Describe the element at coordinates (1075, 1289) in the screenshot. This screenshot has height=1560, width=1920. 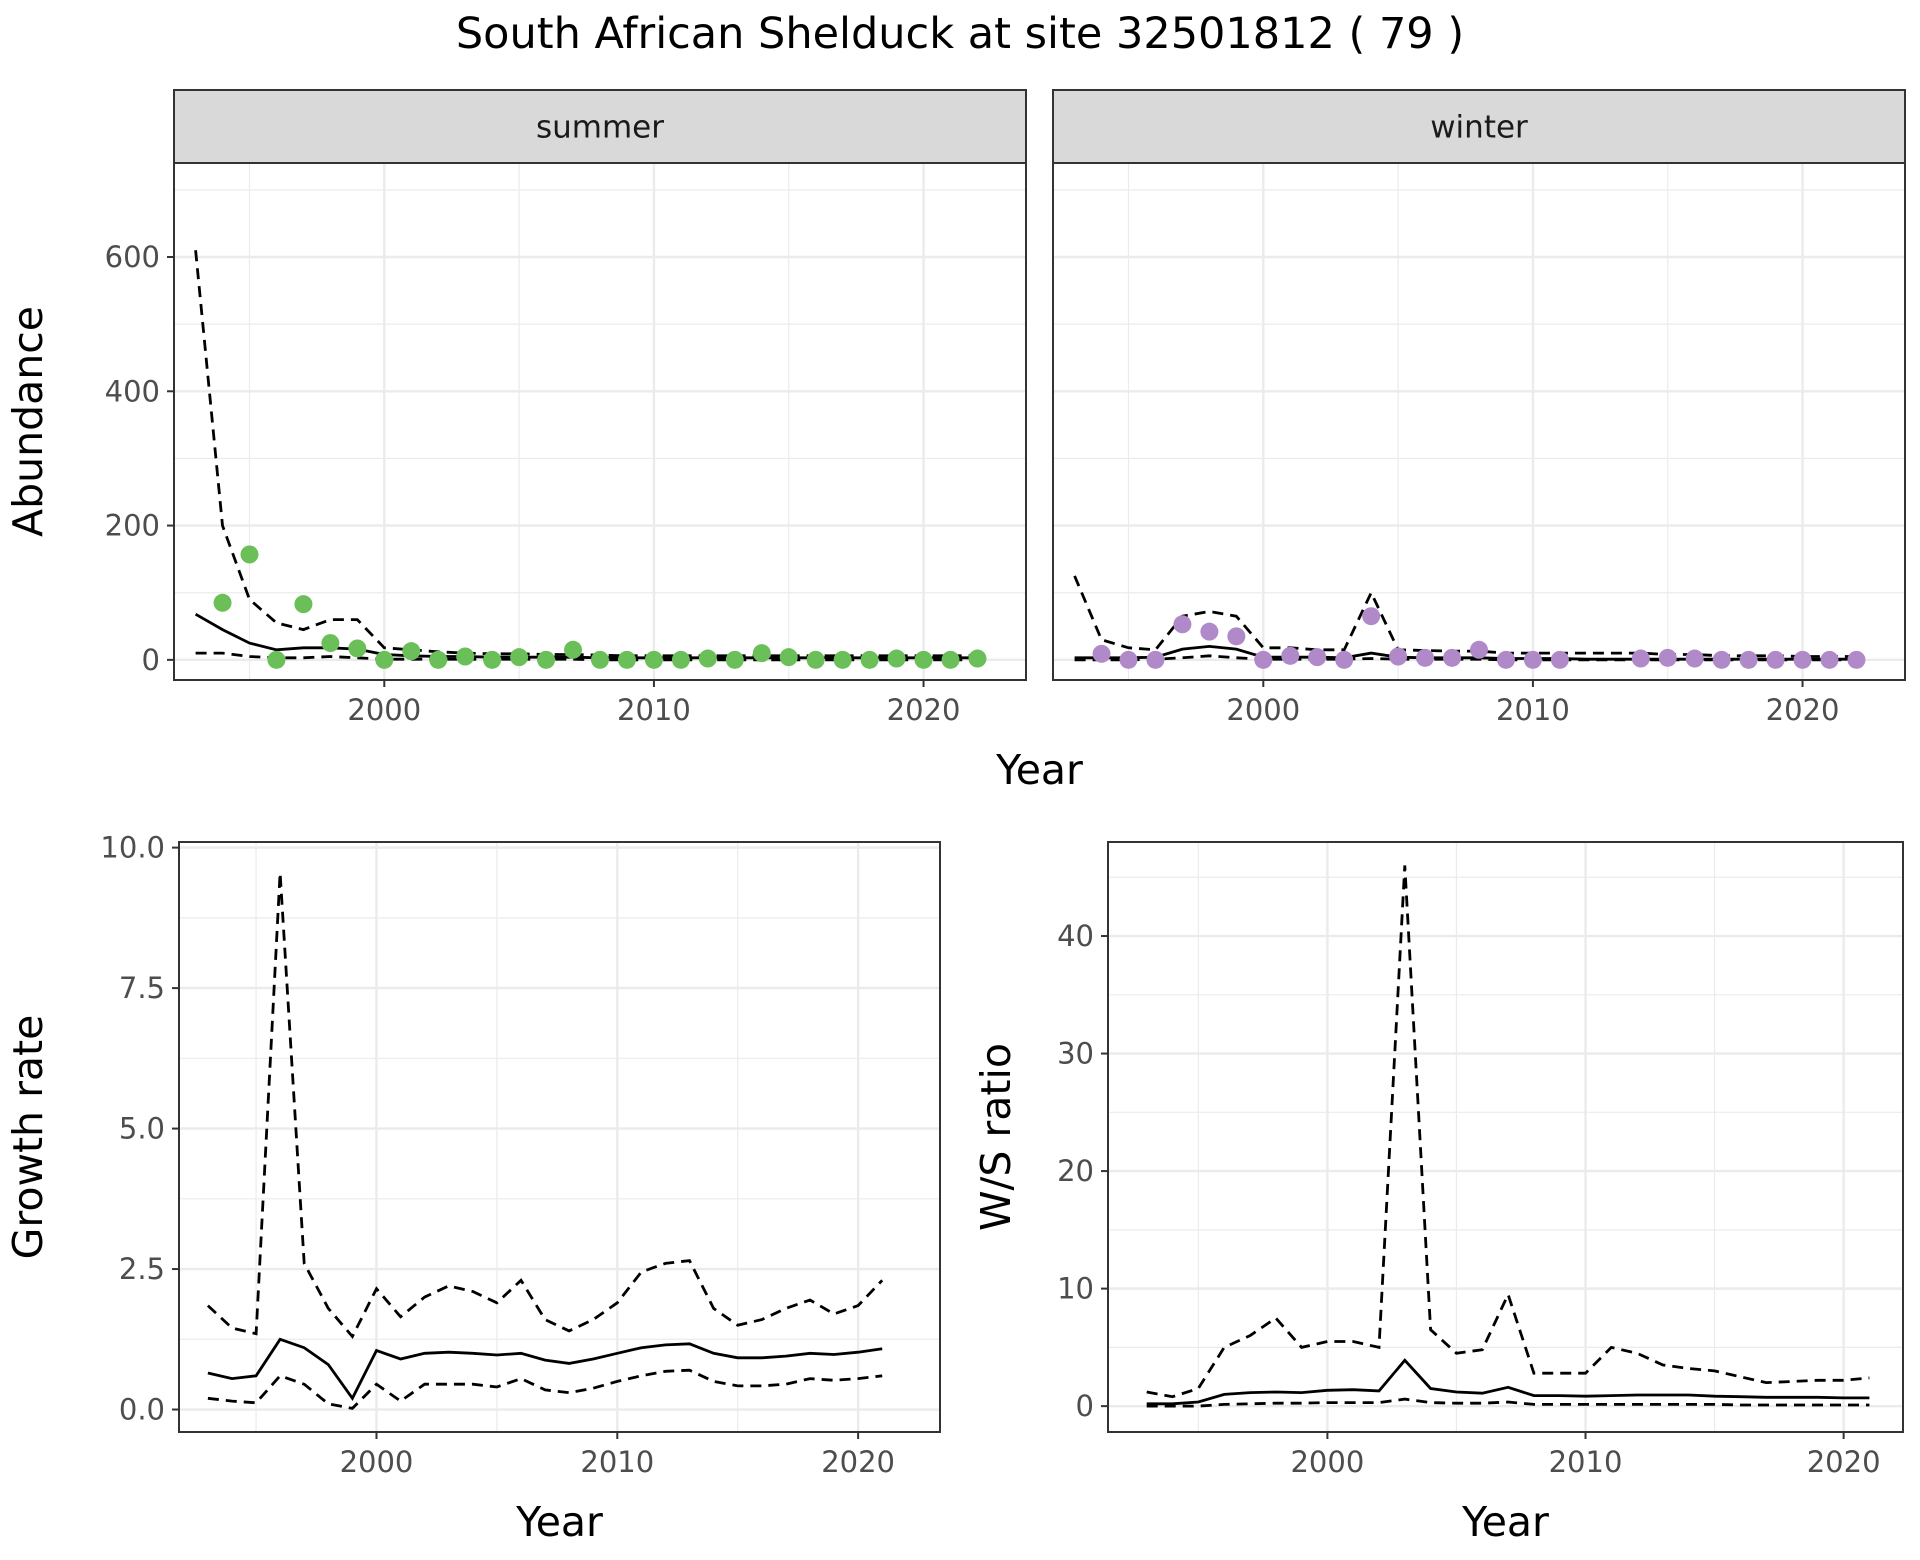
I see `y-tick-label: 10` at that location.